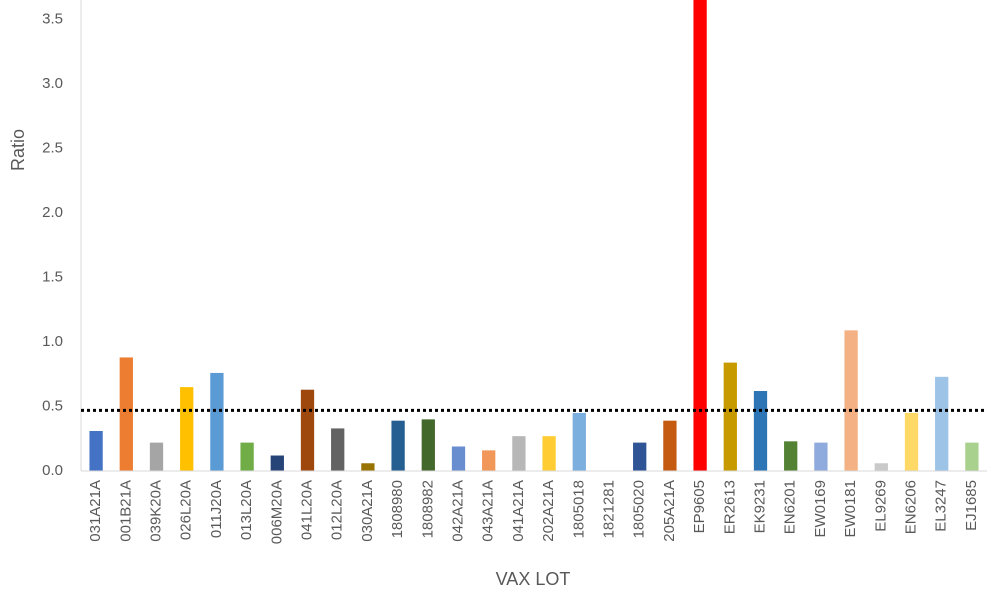 Image resolution: width=996 pixels, height=600 pixels. What do you see at coordinates (608, 509) in the screenshot?
I see `x-tick-label: 1821281` at bounding box center [608, 509].